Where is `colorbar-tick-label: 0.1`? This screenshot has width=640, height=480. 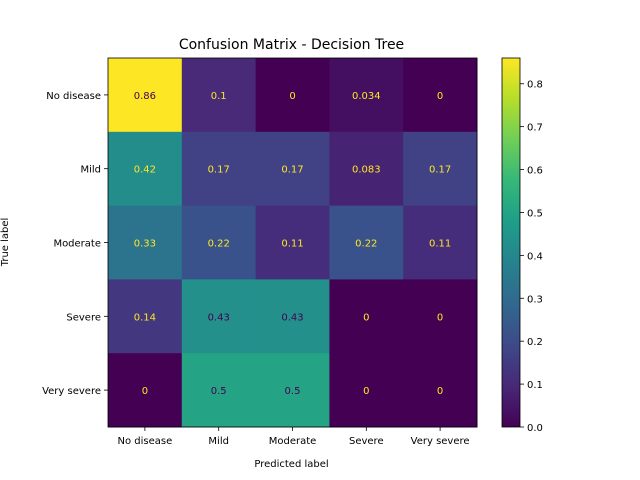 colorbar-tick-label: 0.1 is located at coordinates (535, 385).